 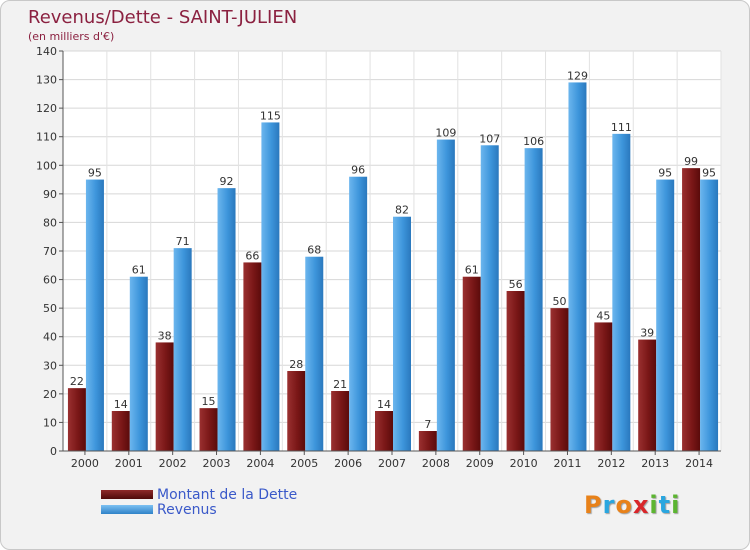 I want to click on data-label-revenus: 107, so click(x=489, y=138).